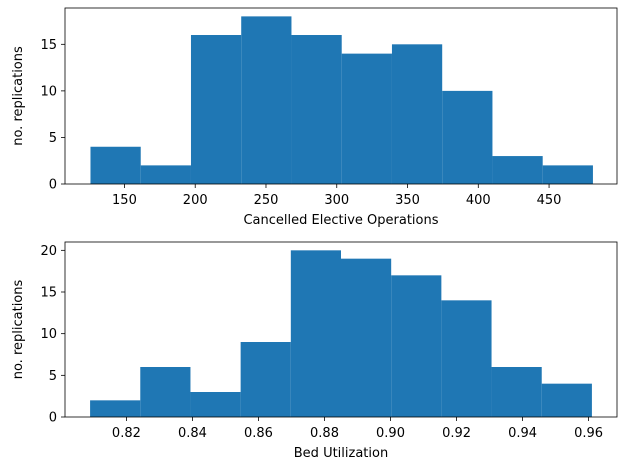 Image resolution: width=630 pixels, height=469 pixels. I want to click on y-tick-label: 20, so click(48, 251).